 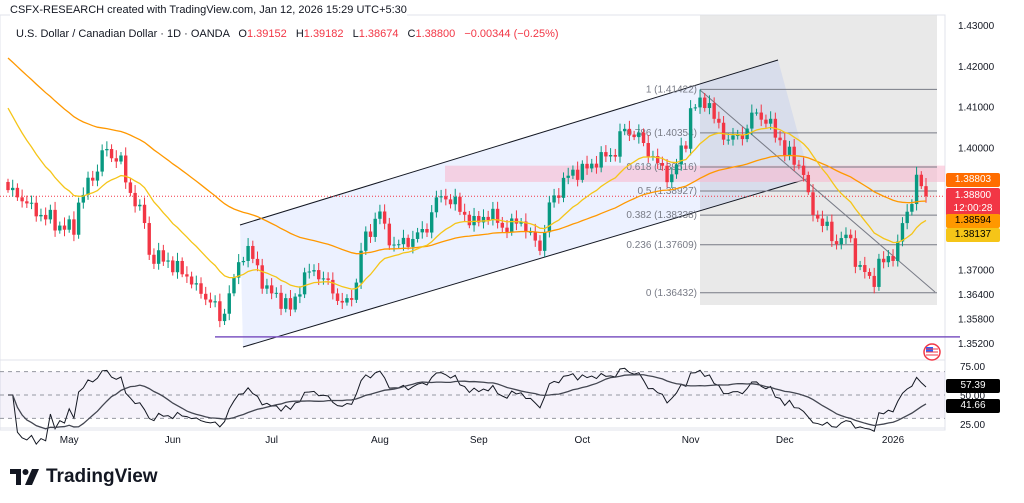 What do you see at coordinates (411, 34) in the screenshot?
I see `close-label: C` at bounding box center [411, 34].